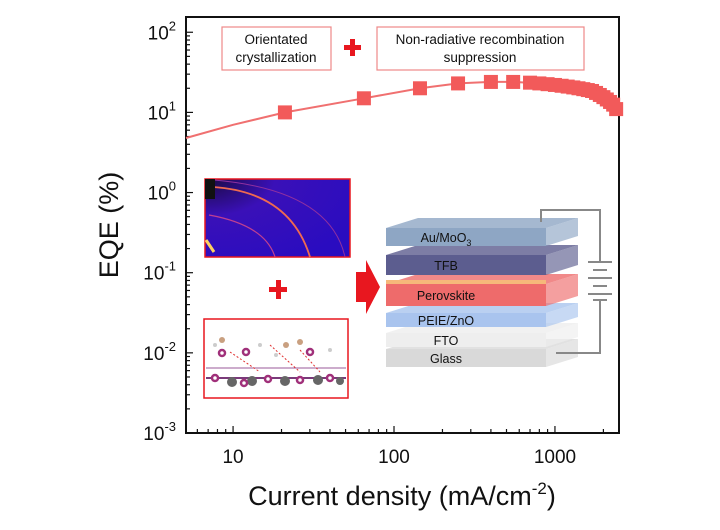  I want to click on giwaxs-pattern-image, so click(277, 218).